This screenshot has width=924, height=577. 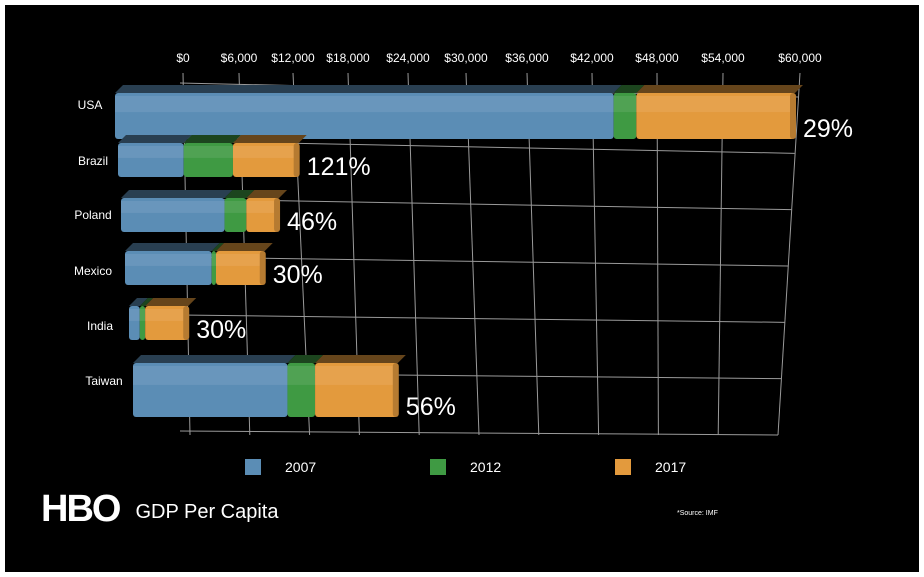 What do you see at coordinates (293, 58) in the screenshot?
I see `x-tick-label: $12,000` at bounding box center [293, 58].